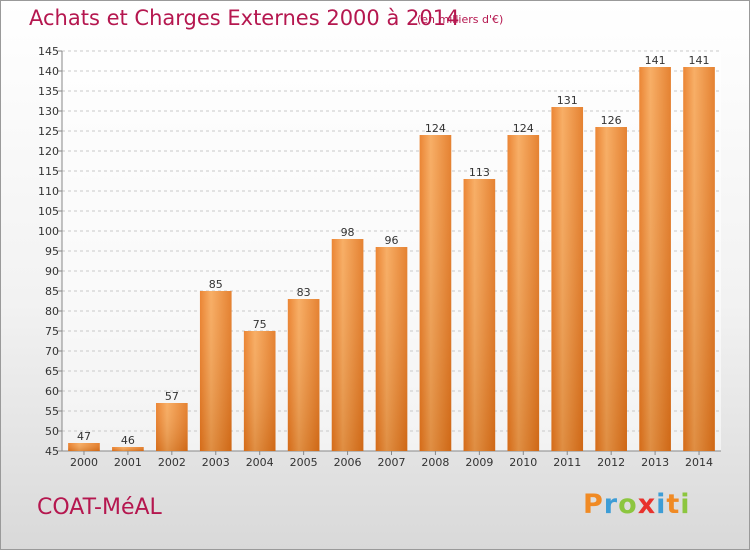 The width and height of the screenshot is (750, 551). What do you see at coordinates (52, 431) in the screenshot?
I see `y-tick-label: 50` at bounding box center [52, 431].